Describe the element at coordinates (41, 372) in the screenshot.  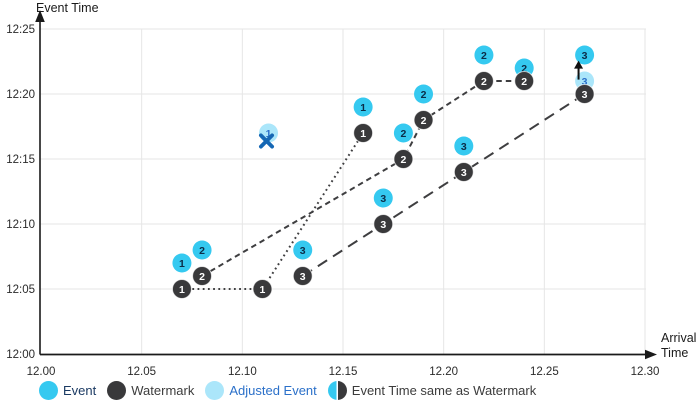
I see `x-tick-label: 12.00` at that location.